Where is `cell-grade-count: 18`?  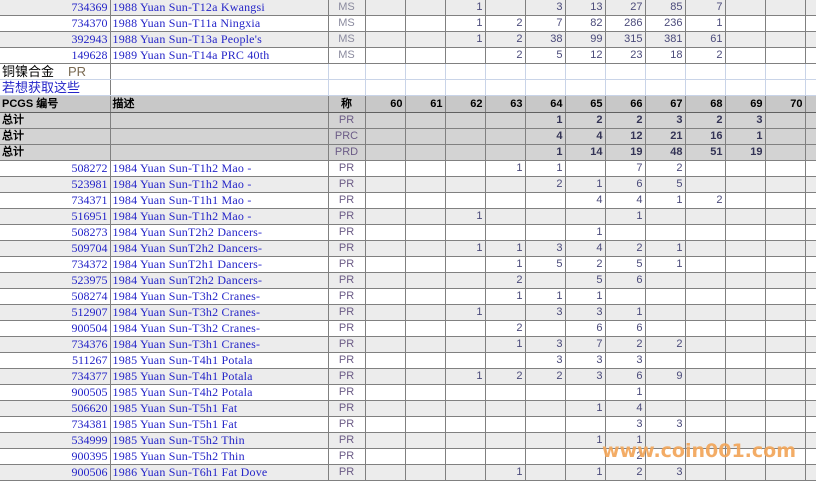 cell-grade-count: 18 is located at coordinates (665, 55).